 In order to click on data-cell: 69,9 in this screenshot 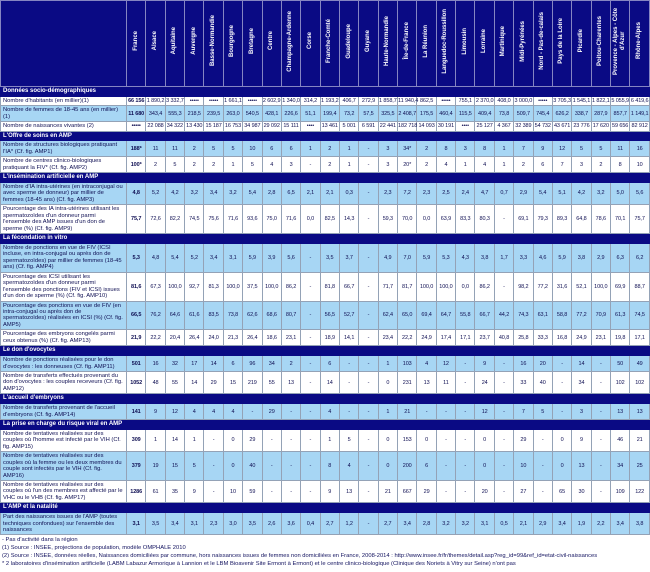, I will do `click(620, 286)`.